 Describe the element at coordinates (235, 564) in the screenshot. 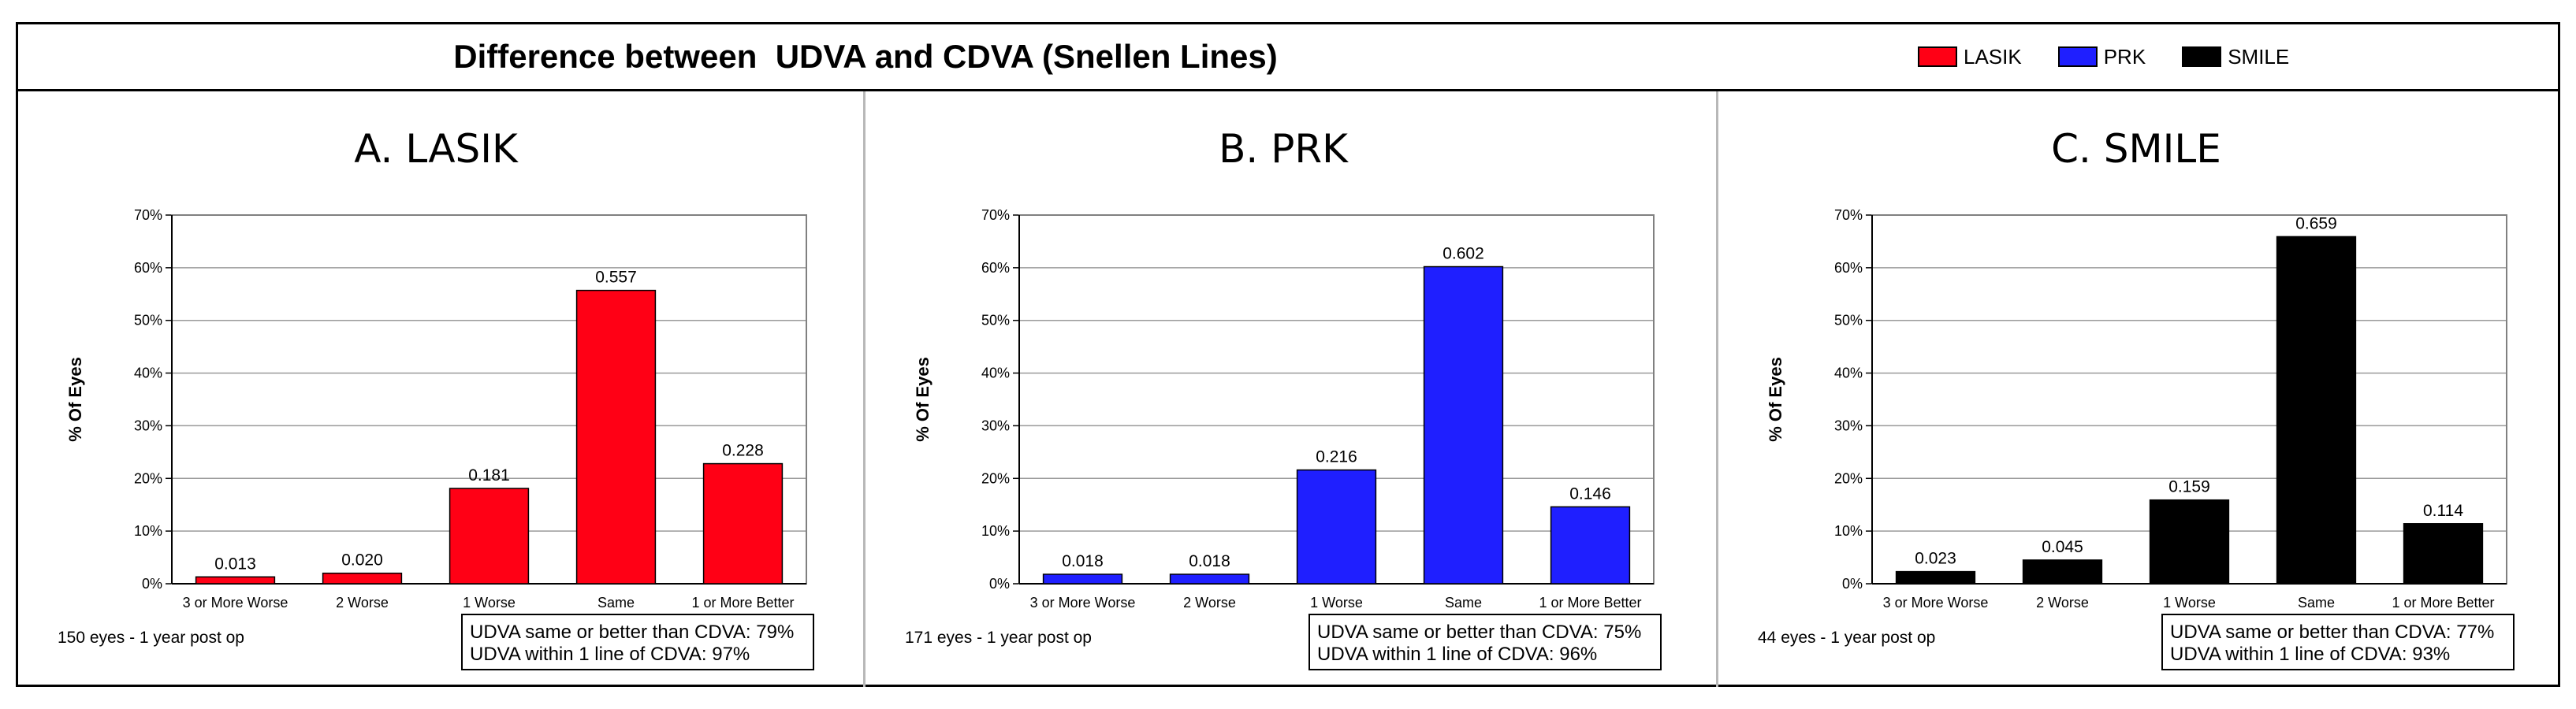

I see `bar-value-label: 0.013` at that location.